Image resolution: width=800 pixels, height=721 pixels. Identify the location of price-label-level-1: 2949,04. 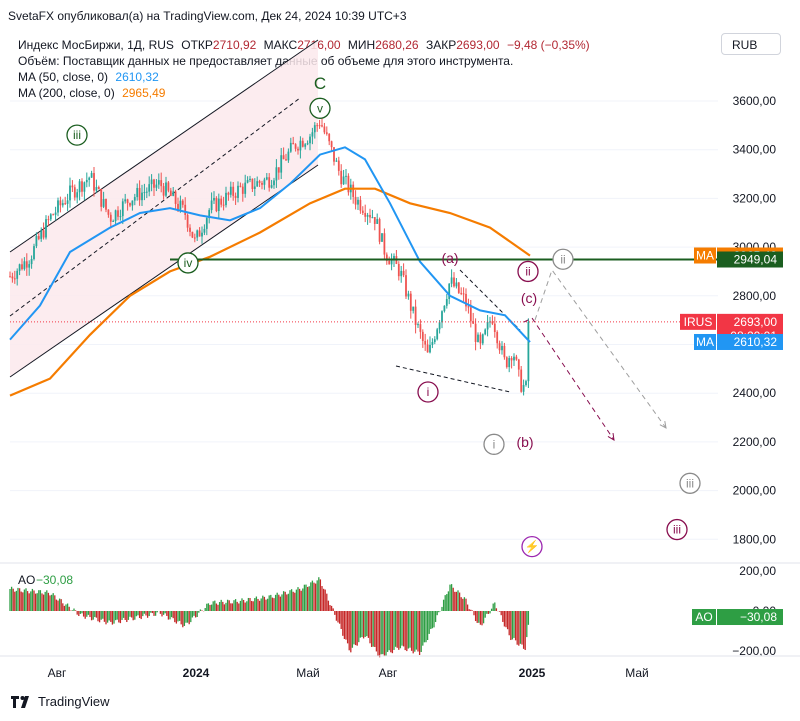
(750, 259).